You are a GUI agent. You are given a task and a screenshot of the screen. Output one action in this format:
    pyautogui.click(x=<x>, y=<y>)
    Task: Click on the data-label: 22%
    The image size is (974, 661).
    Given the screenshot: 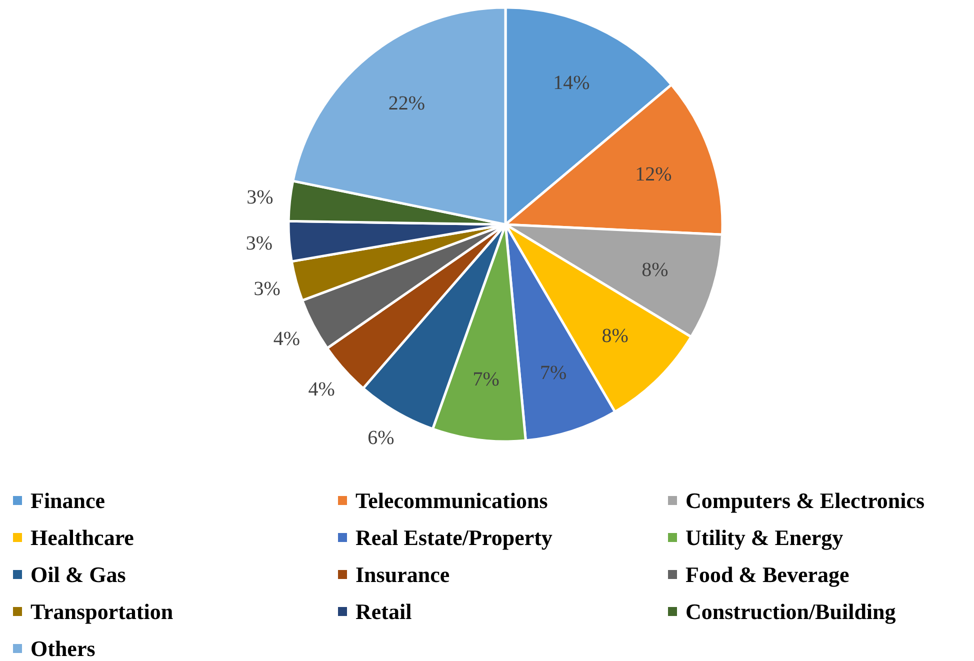 What is the action you would take?
    pyautogui.click(x=407, y=103)
    